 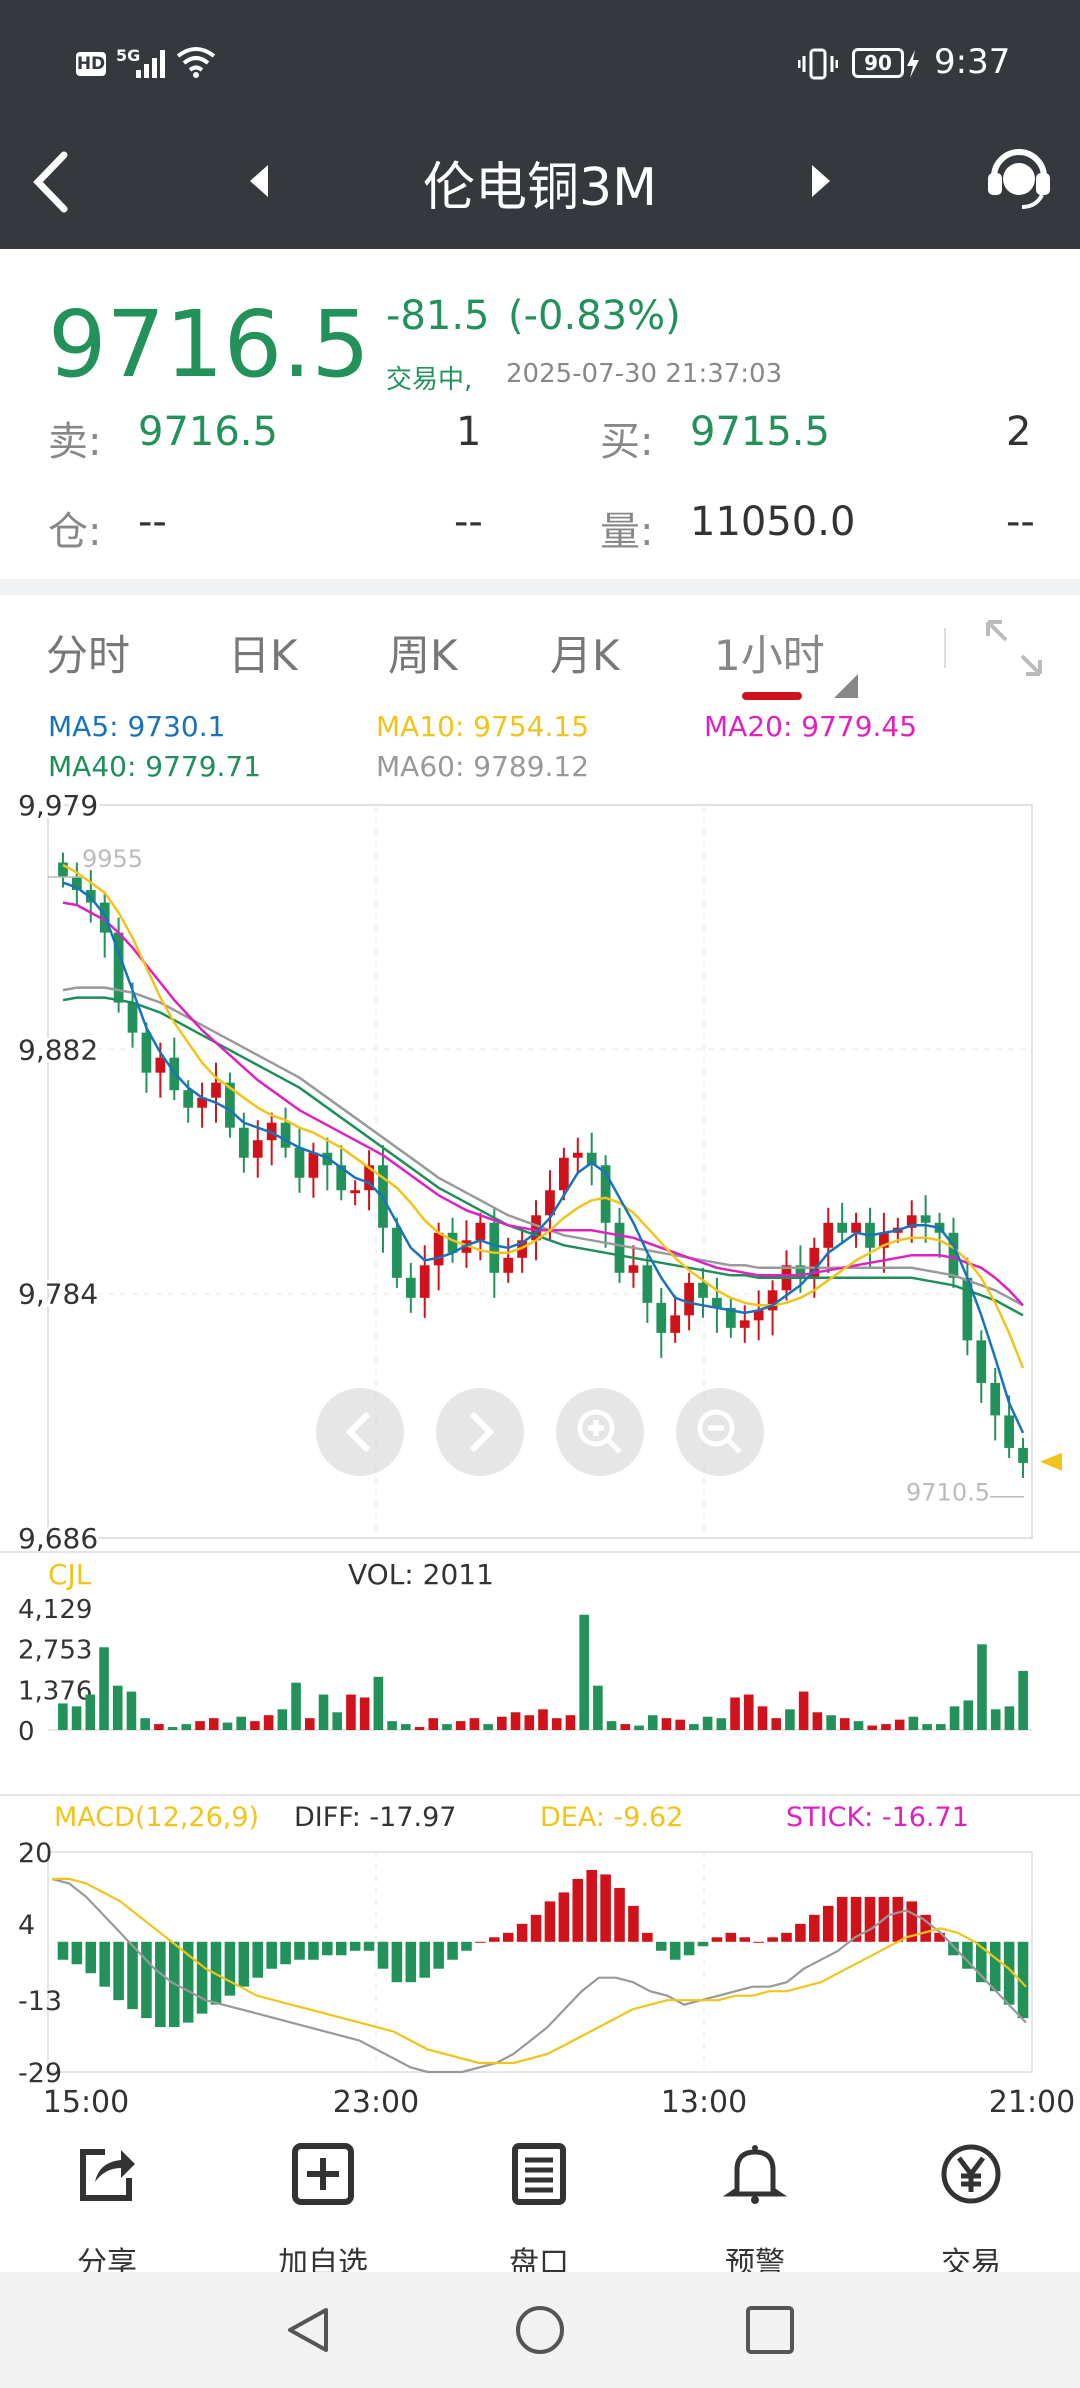 I want to click on prev-contract-icon, so click(x=260, y=181).